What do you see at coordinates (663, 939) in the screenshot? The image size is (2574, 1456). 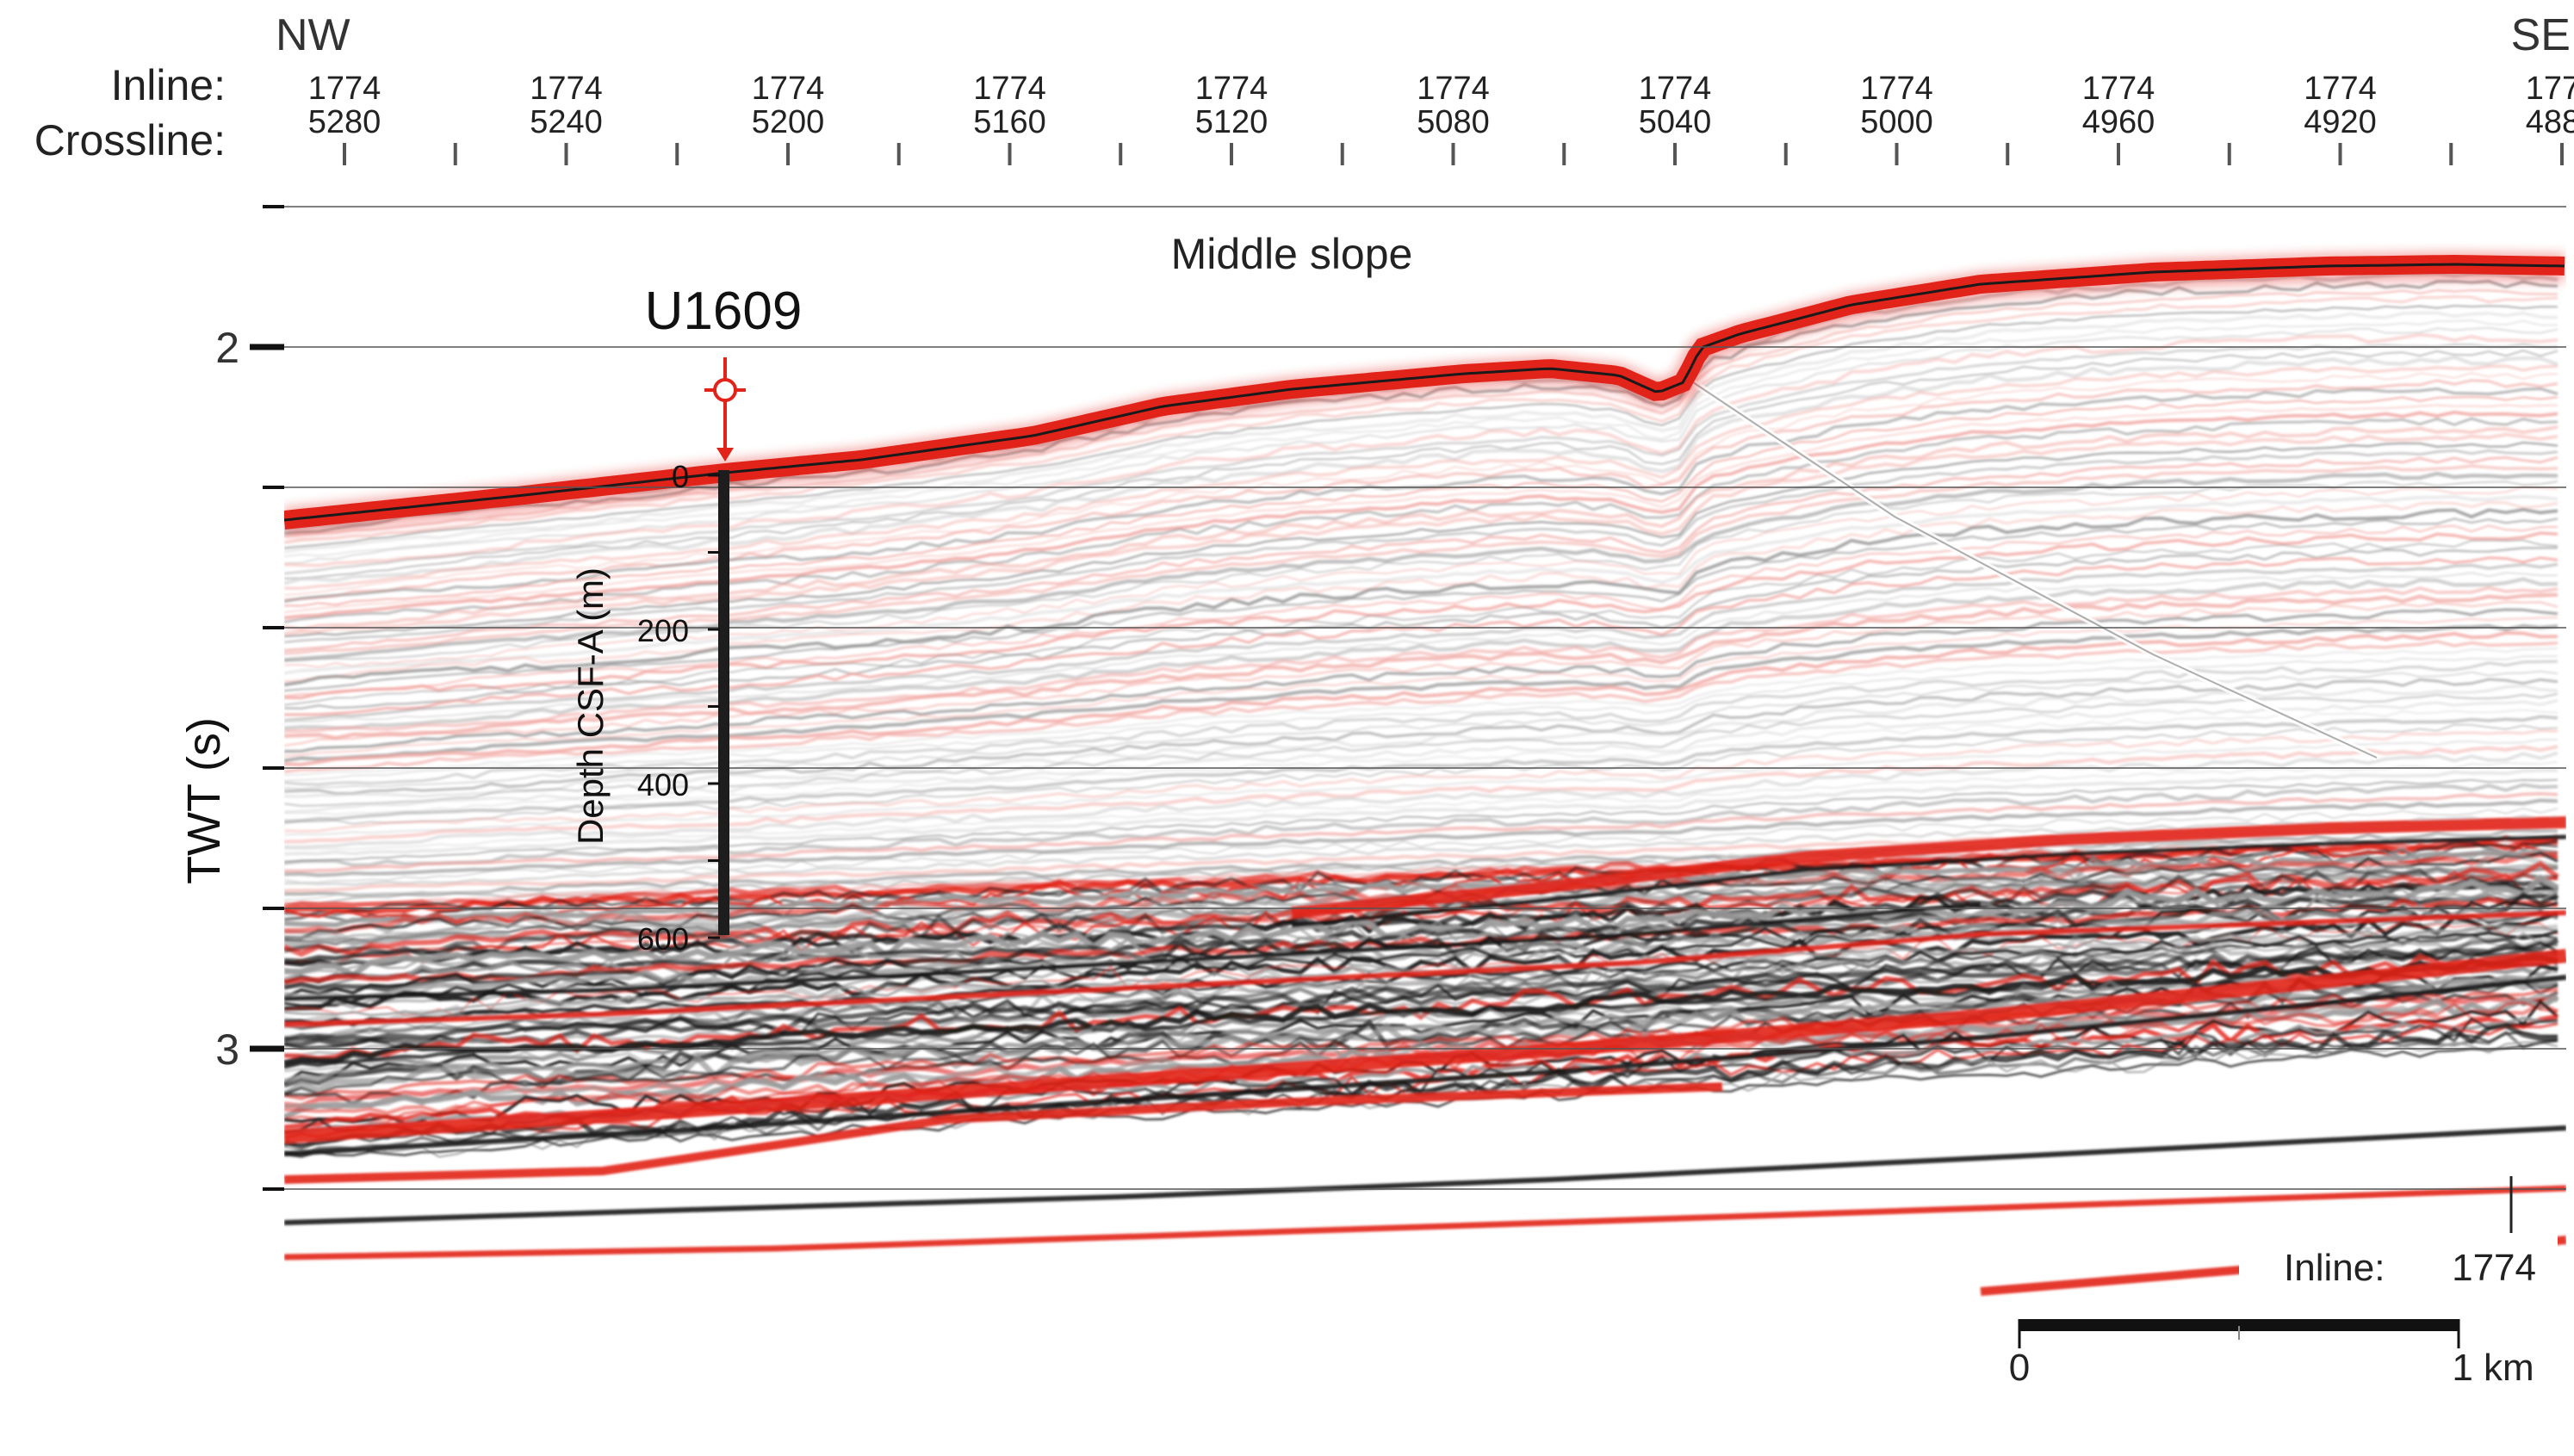 I see `depth-tick-label: 600` at bounding box center [663, 939].